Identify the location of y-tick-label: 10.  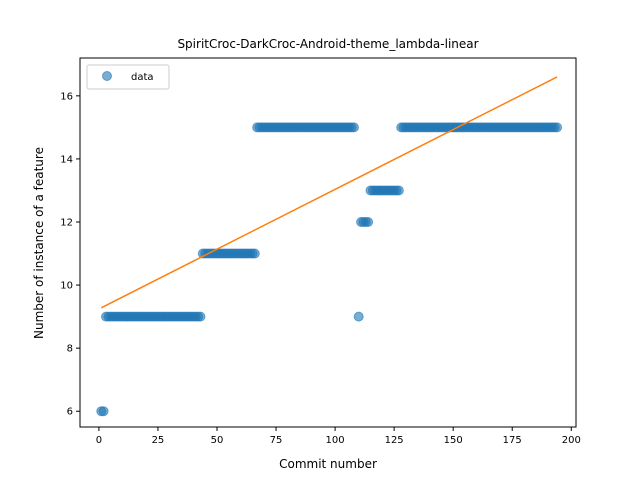
(66, 286).